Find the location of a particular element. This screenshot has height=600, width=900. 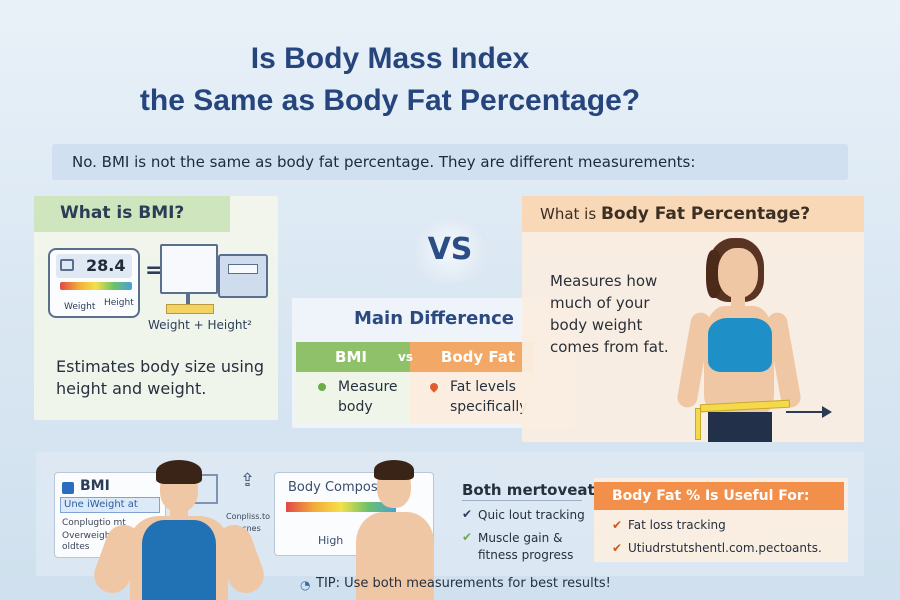

man-2-body is located at coordinates (395, 556).